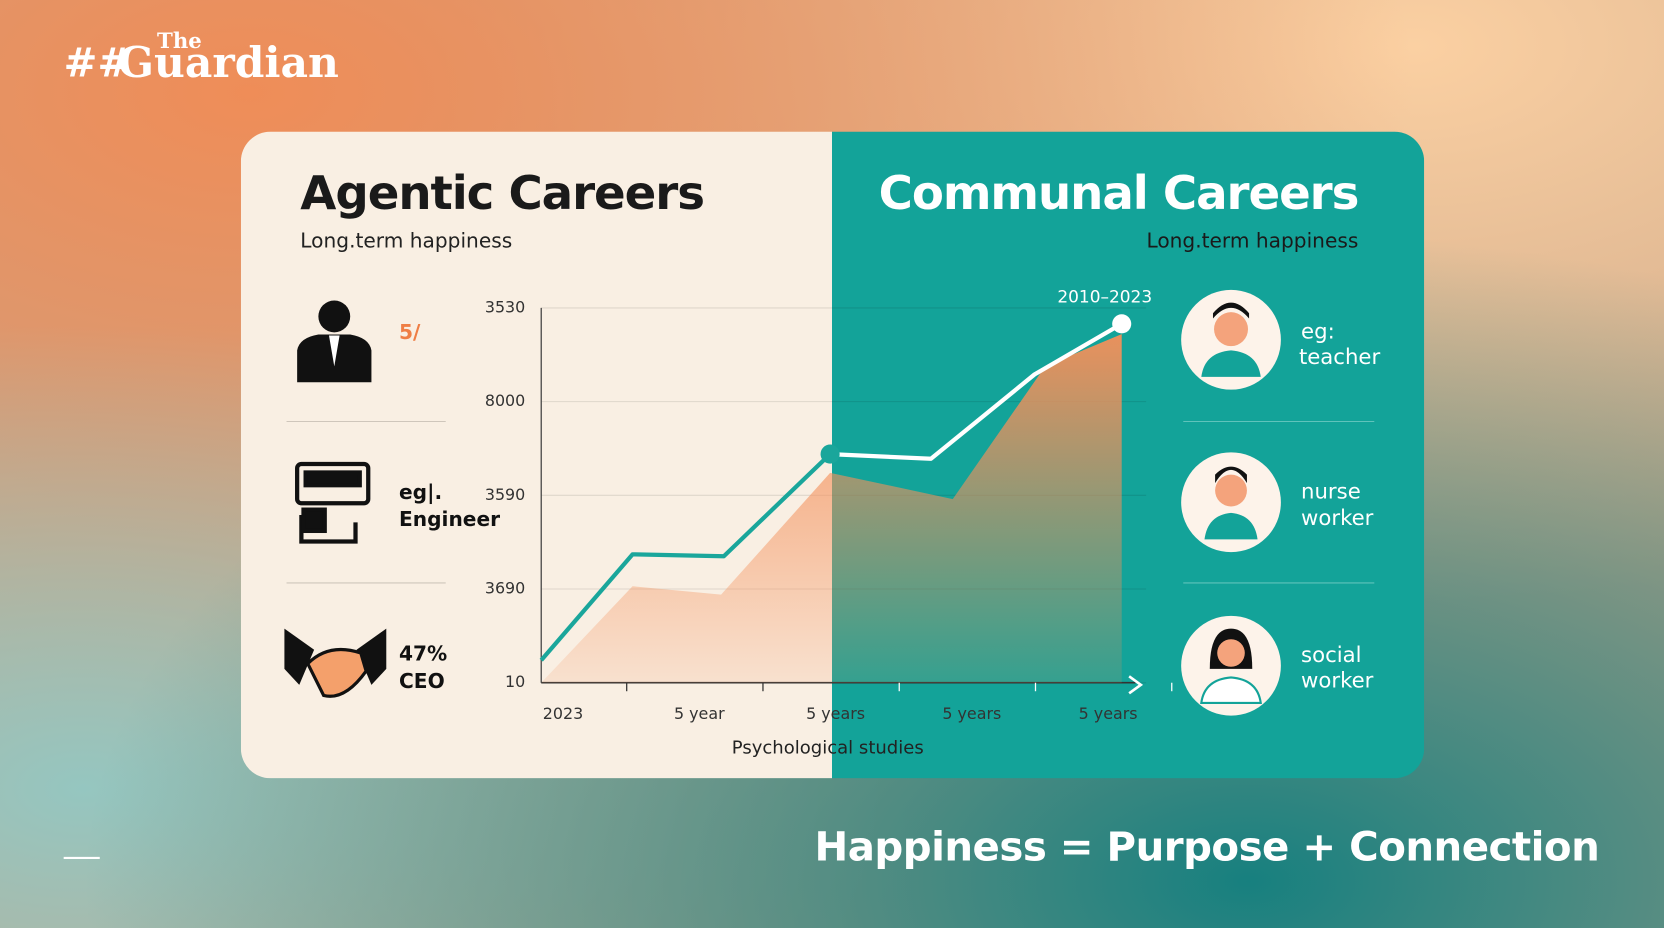 Image resolution: width=1664 pixels, height=928 pixels. Describe the element at coordinates (449, 519) in the screenshot. I see `item-sub: Engineer` at that location.